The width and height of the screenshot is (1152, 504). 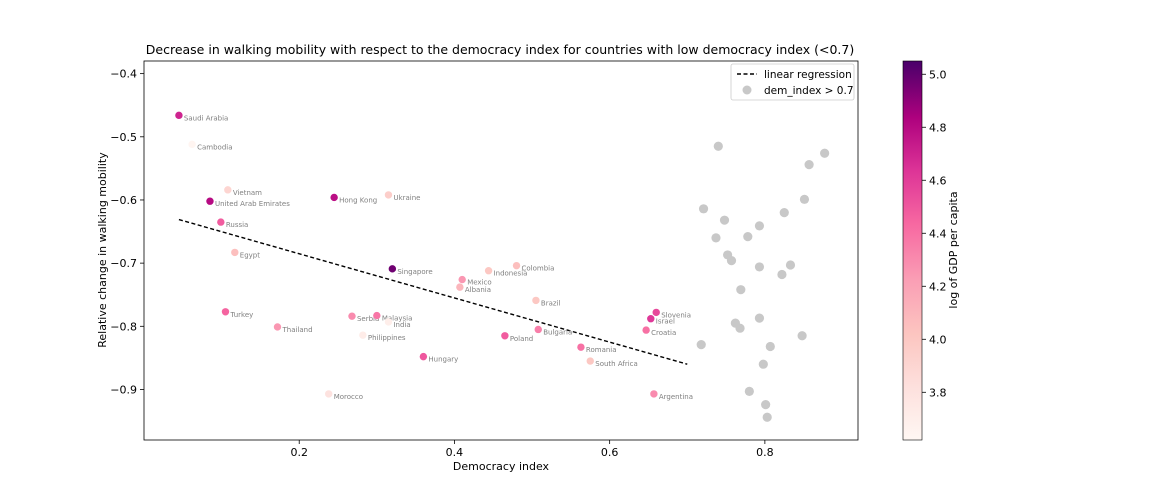 I want to click on country-label: Vietnam, so click(x=247, y=193).